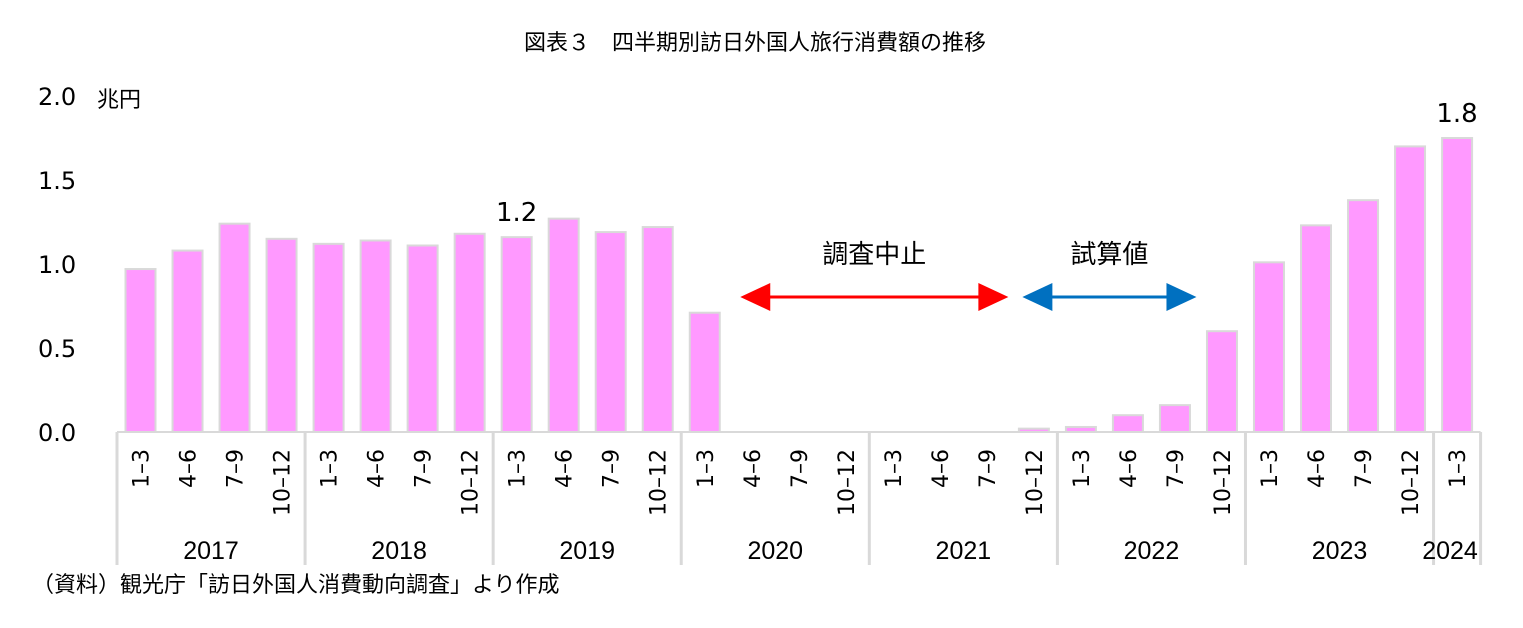 This screenshot has height=628, width=1523. Describe the element at coordinates (399, 551) in the screenshot. I see `year-label: 2018` at that location.